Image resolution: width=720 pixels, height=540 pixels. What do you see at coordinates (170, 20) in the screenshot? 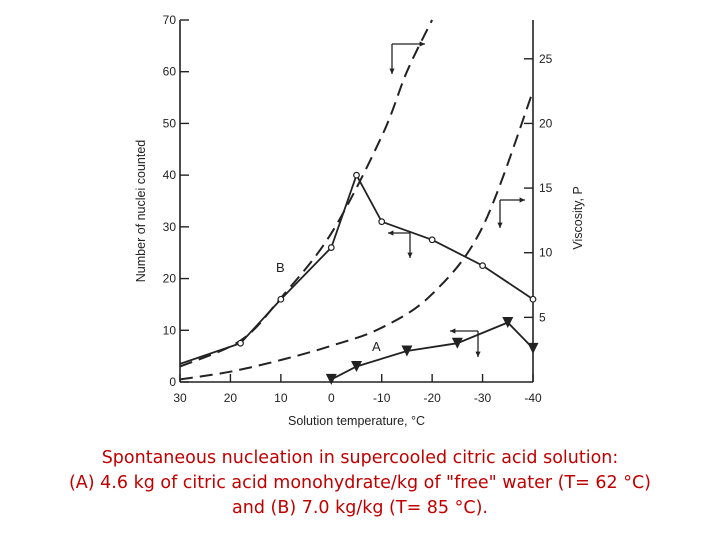
I see `y-left-tick-label: 70` at bounding box center [170, 20].